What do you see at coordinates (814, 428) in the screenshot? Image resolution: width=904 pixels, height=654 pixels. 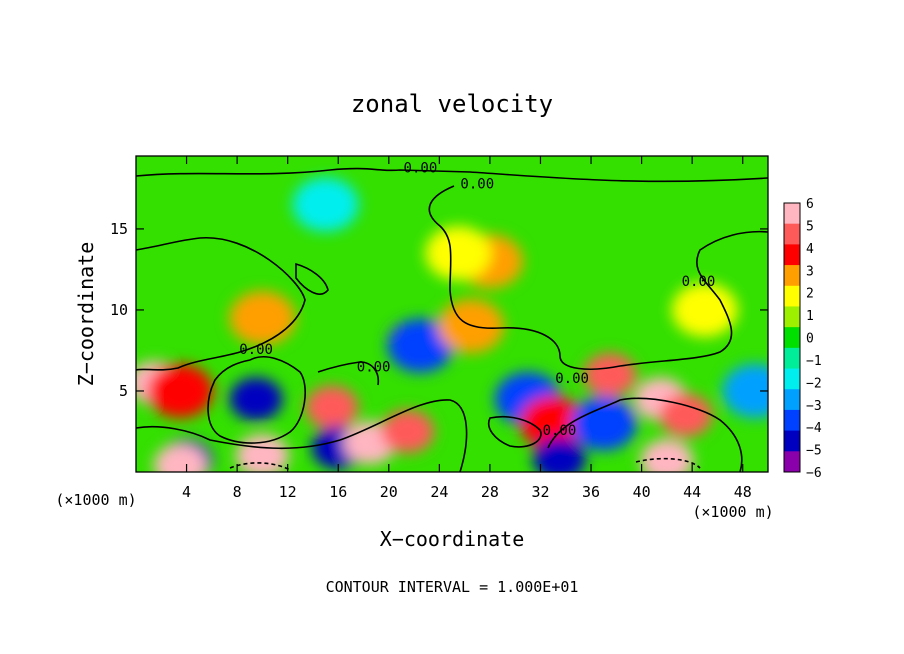 I see `colorbar-label: −4` at bounding box center [814, 428].